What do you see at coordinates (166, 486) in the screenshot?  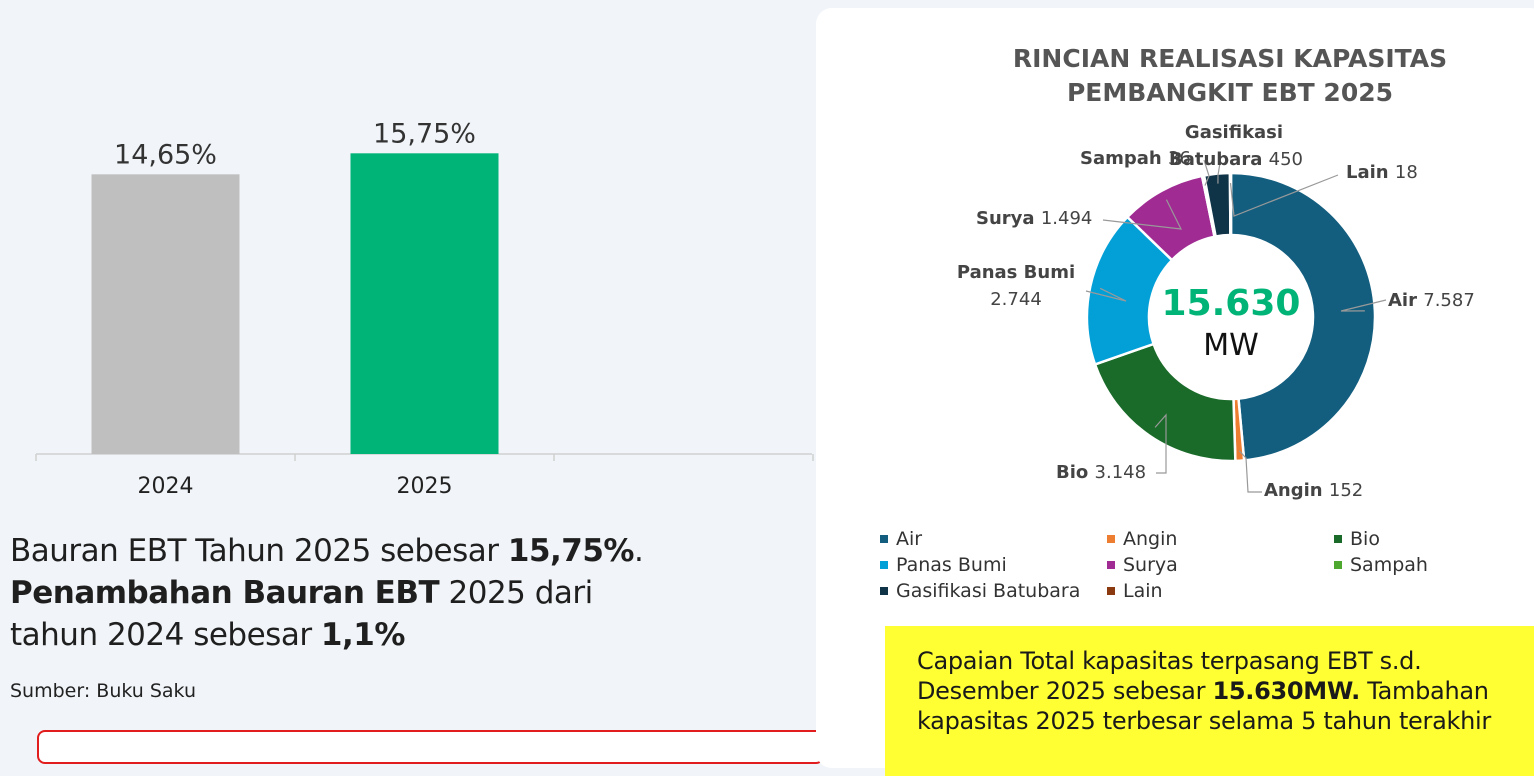 I see `x-tick-label: 2024` at bounding box center [166, 486].